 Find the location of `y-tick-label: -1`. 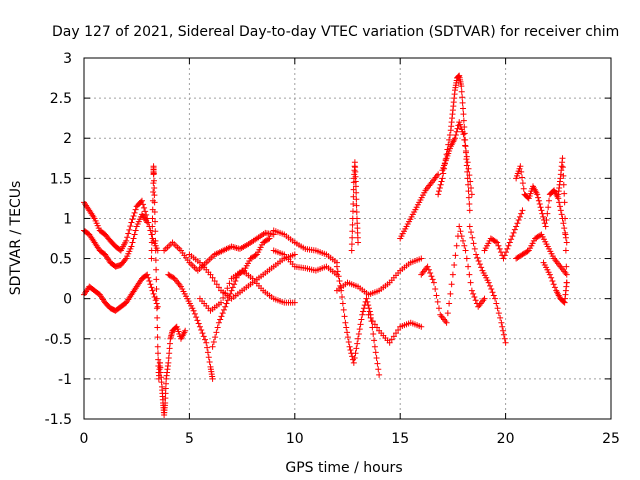

y-tick-label: -1 is located at coordinates (65, 380).